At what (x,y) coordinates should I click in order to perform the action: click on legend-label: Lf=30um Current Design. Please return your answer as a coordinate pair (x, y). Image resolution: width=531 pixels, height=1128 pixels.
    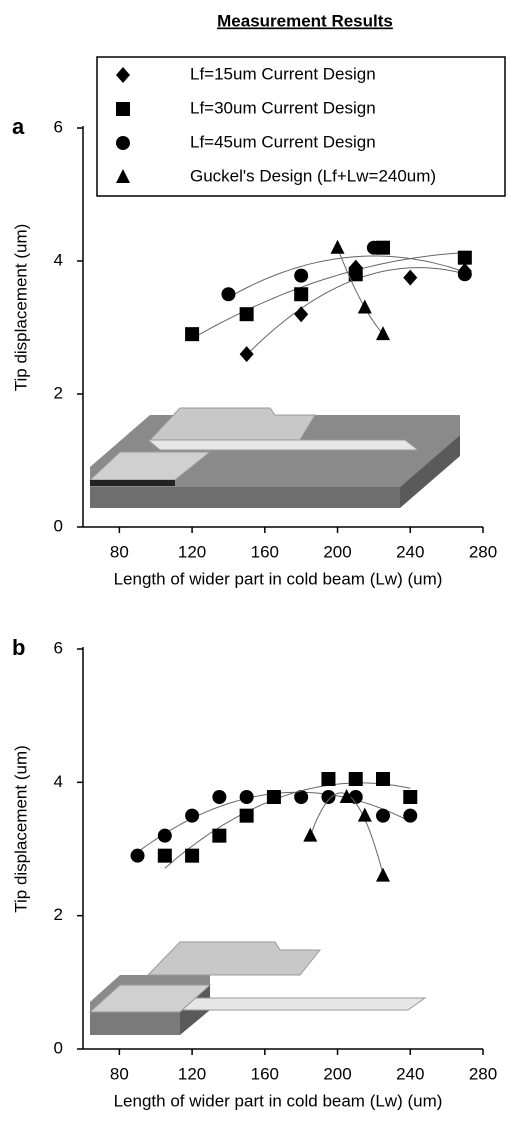
    Looking at the image, I should click on (283, 107).